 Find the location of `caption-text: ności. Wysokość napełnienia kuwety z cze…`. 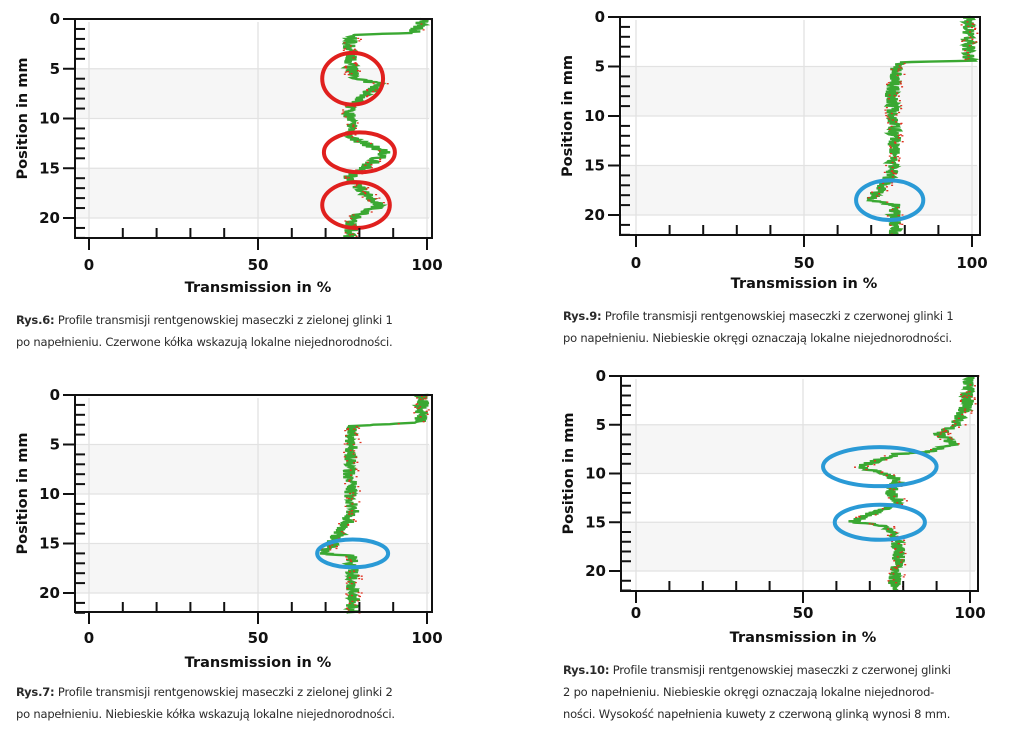

caption-text: ności. Wysokość napełnienia kuwety z cze… is located at coordinates (757, 714).